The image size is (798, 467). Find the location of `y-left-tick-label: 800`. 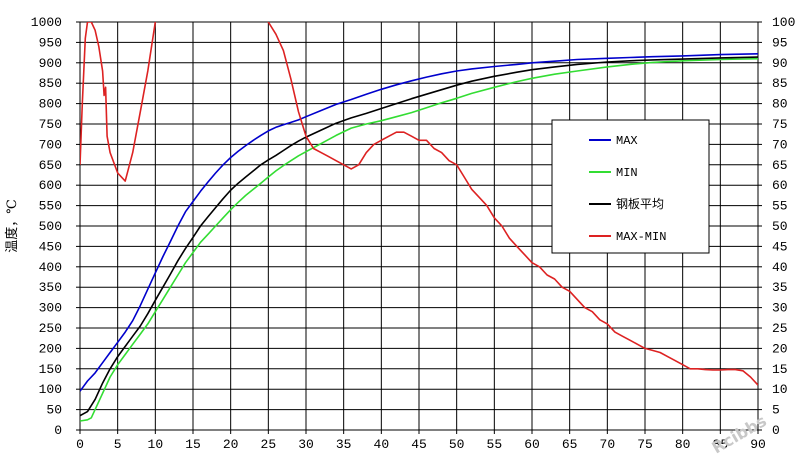

y-left-tick-label: 800 is located at coordinates (50, 104).